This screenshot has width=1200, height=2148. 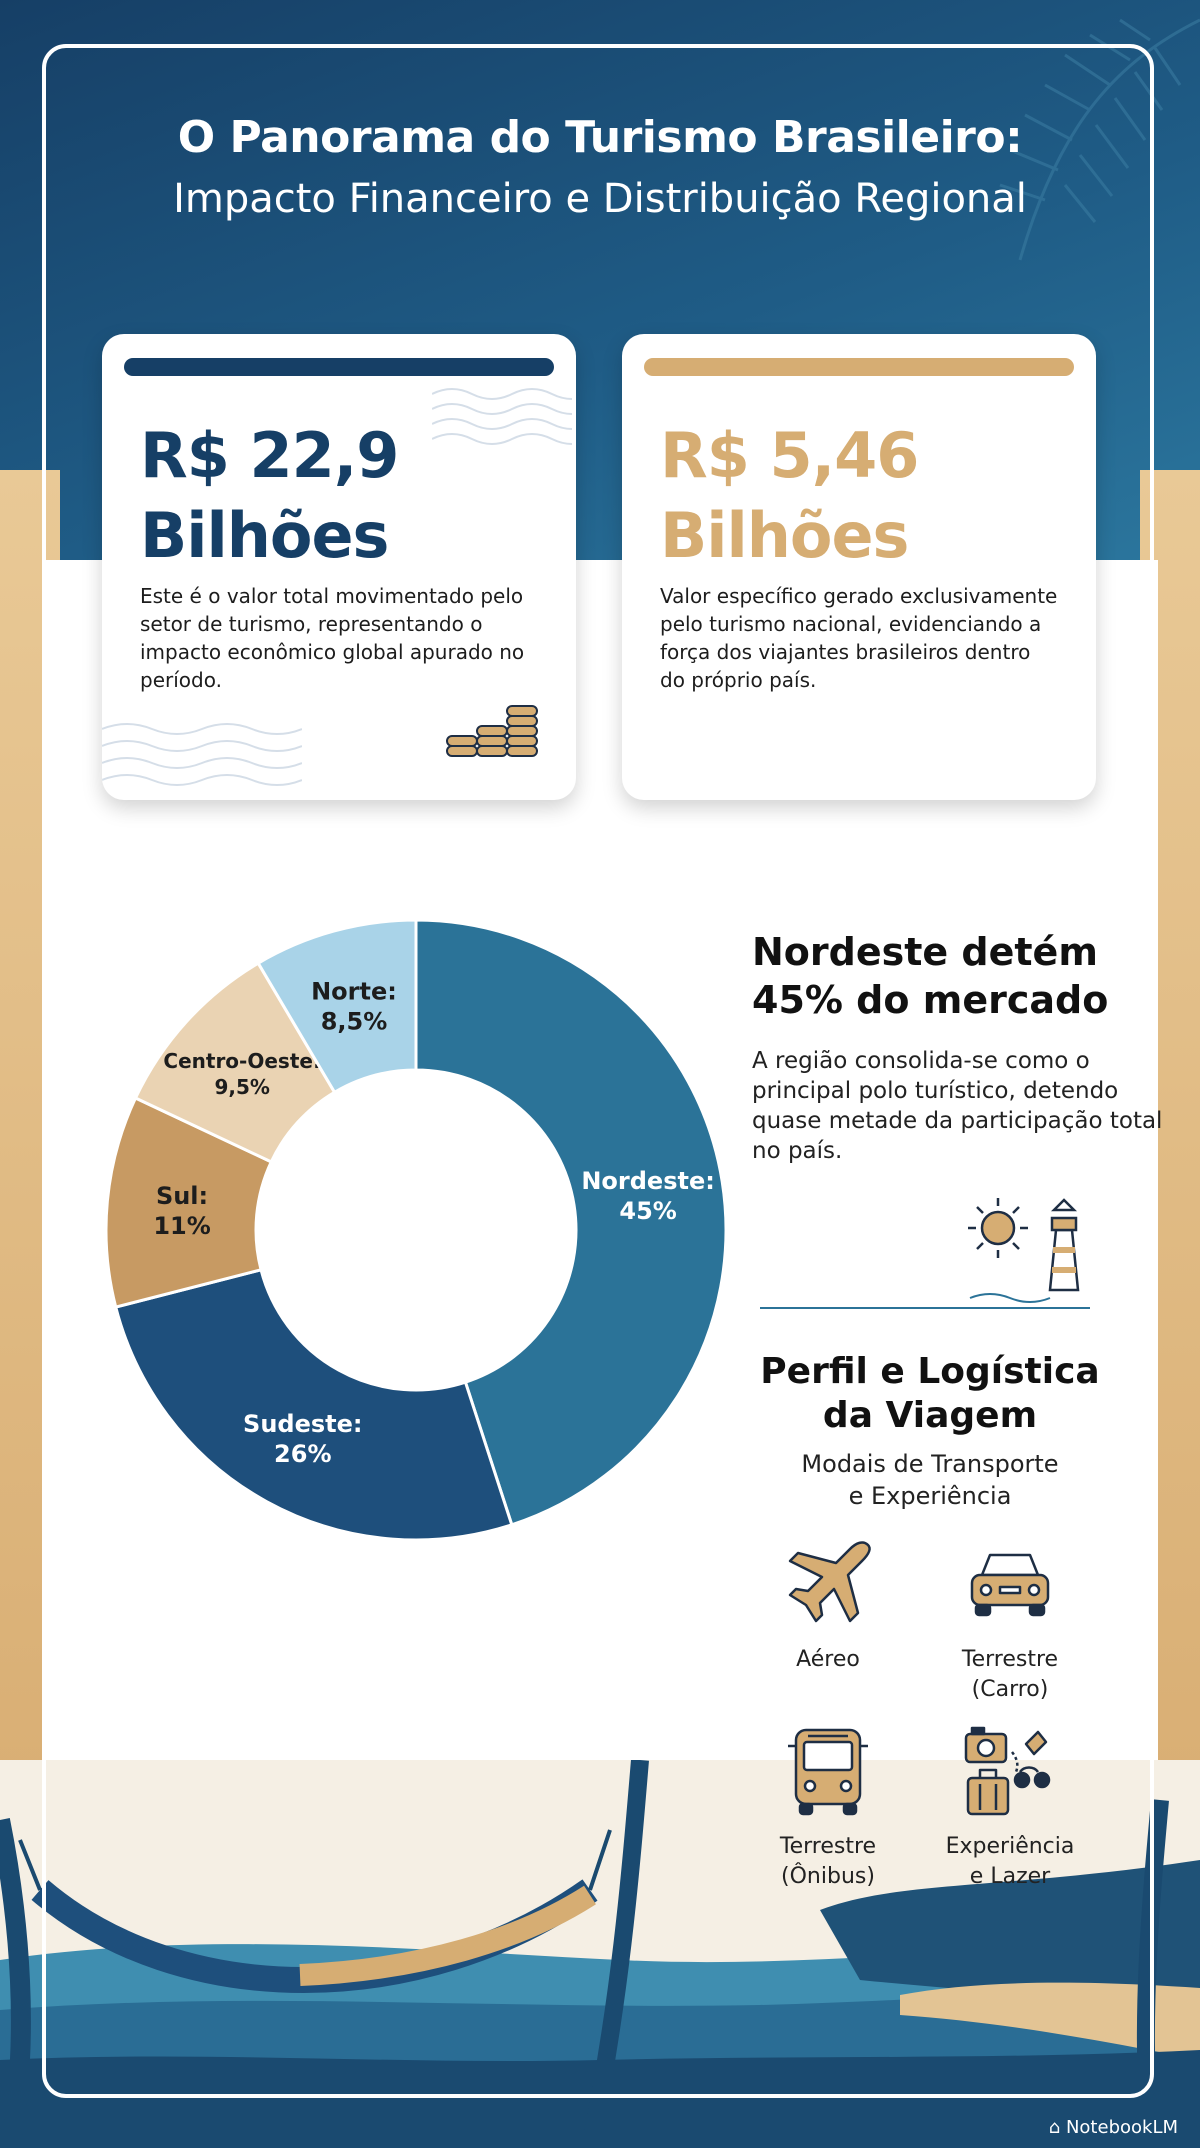 I want to click on total-revenue-value: R$ 22,9 Bilhões, so click(x=269, y=496).